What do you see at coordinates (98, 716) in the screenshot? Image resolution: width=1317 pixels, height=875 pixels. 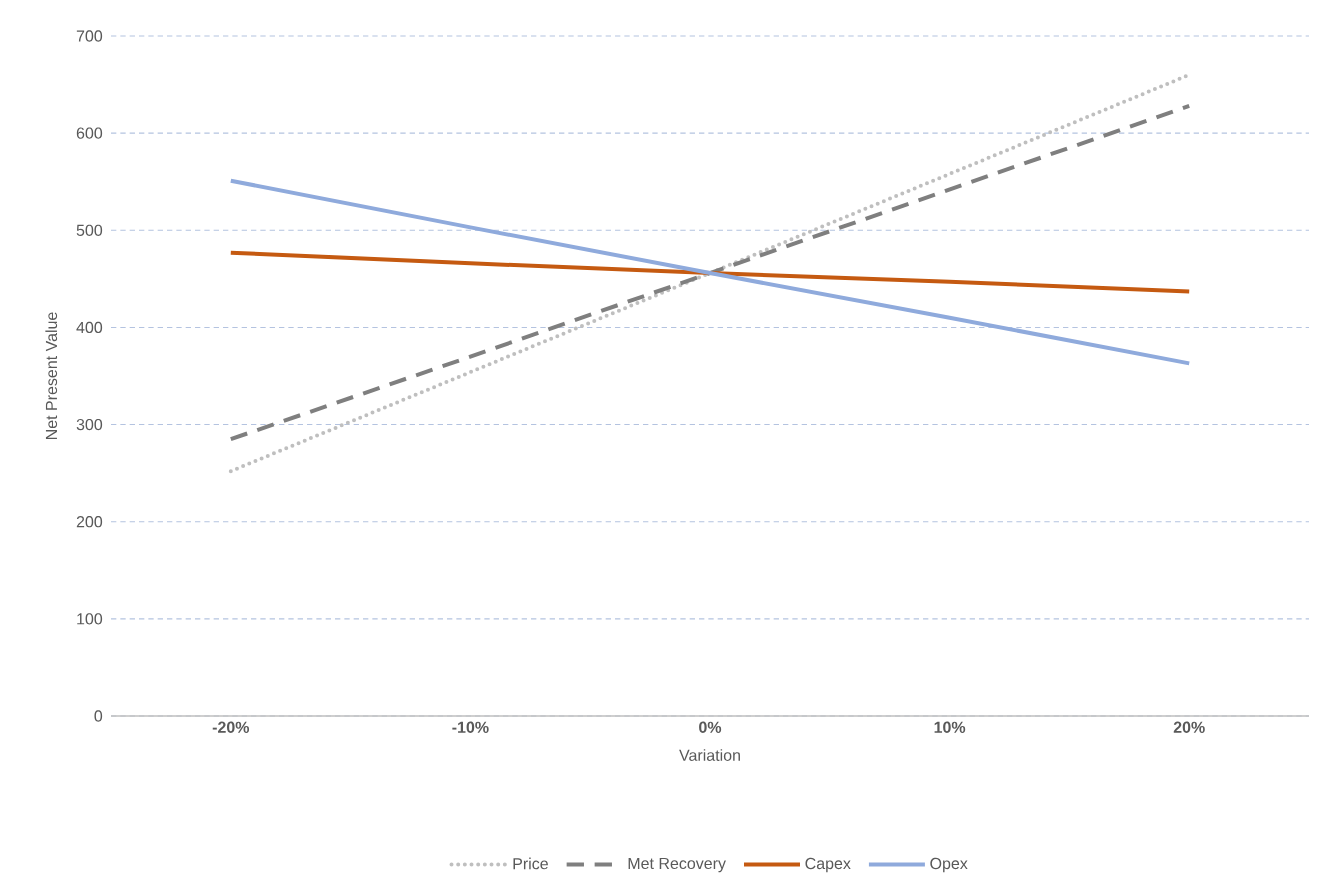 I see `y-tick-label: 0` at bounding box center [98, 716].